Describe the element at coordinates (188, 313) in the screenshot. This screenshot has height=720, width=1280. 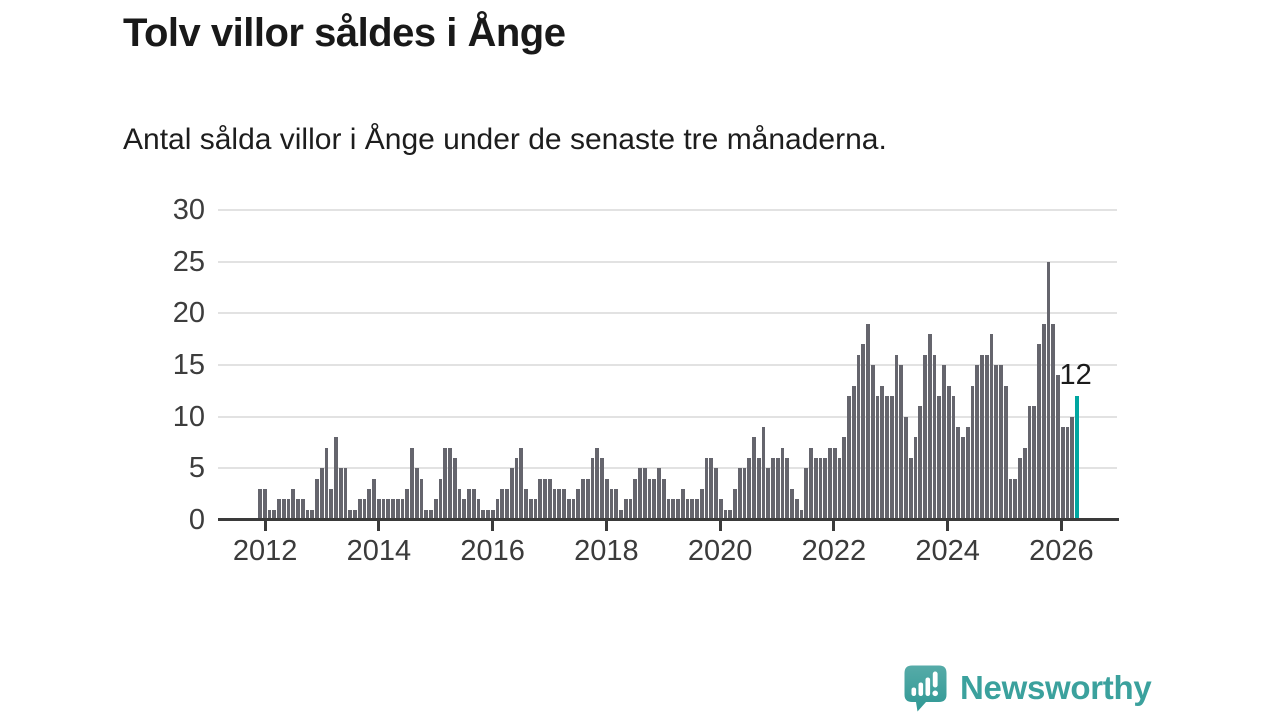
I see `y-tick-label: 20` at that location.